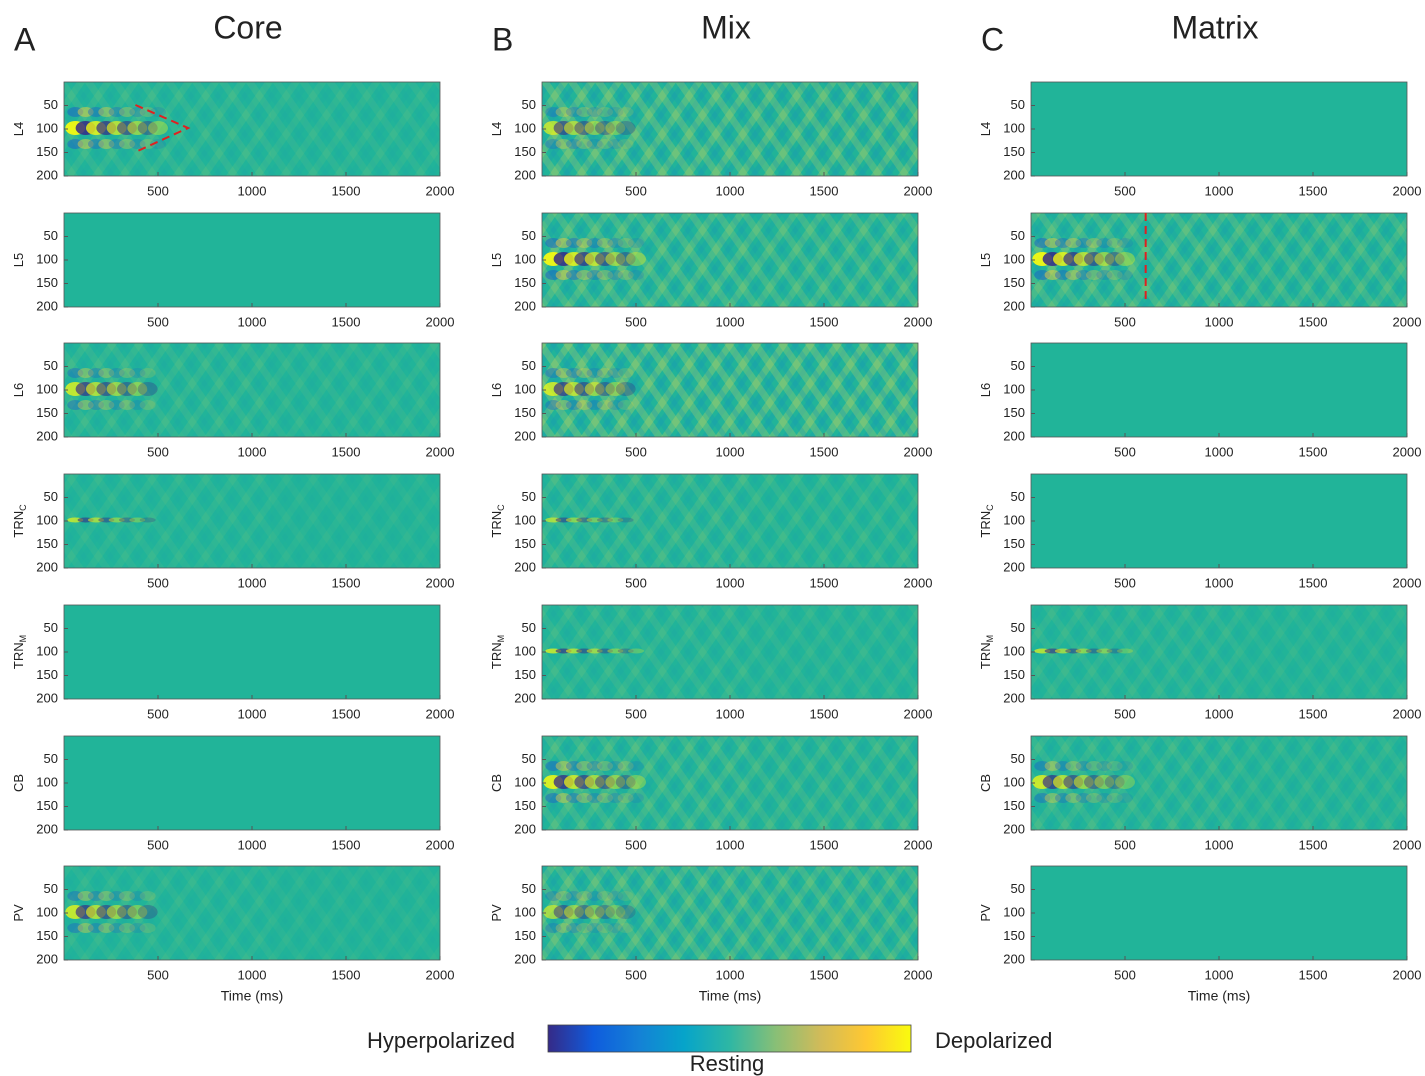 The width and height of the screenshot is (1425, 1076). I want to click on row-label-text: L6, so click(985, 390).